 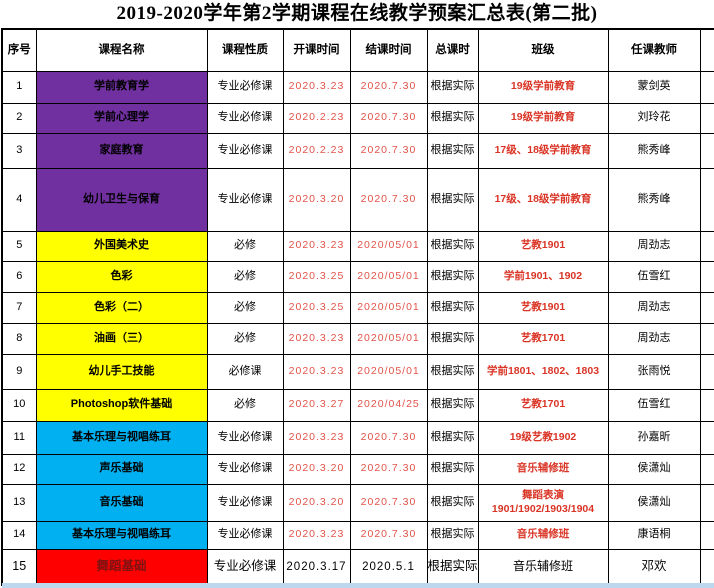 What do you see at coordinates (654, 535) in the screenshot?
I see `teacher-cell: 康语桐` at bounding box center [654, 535].